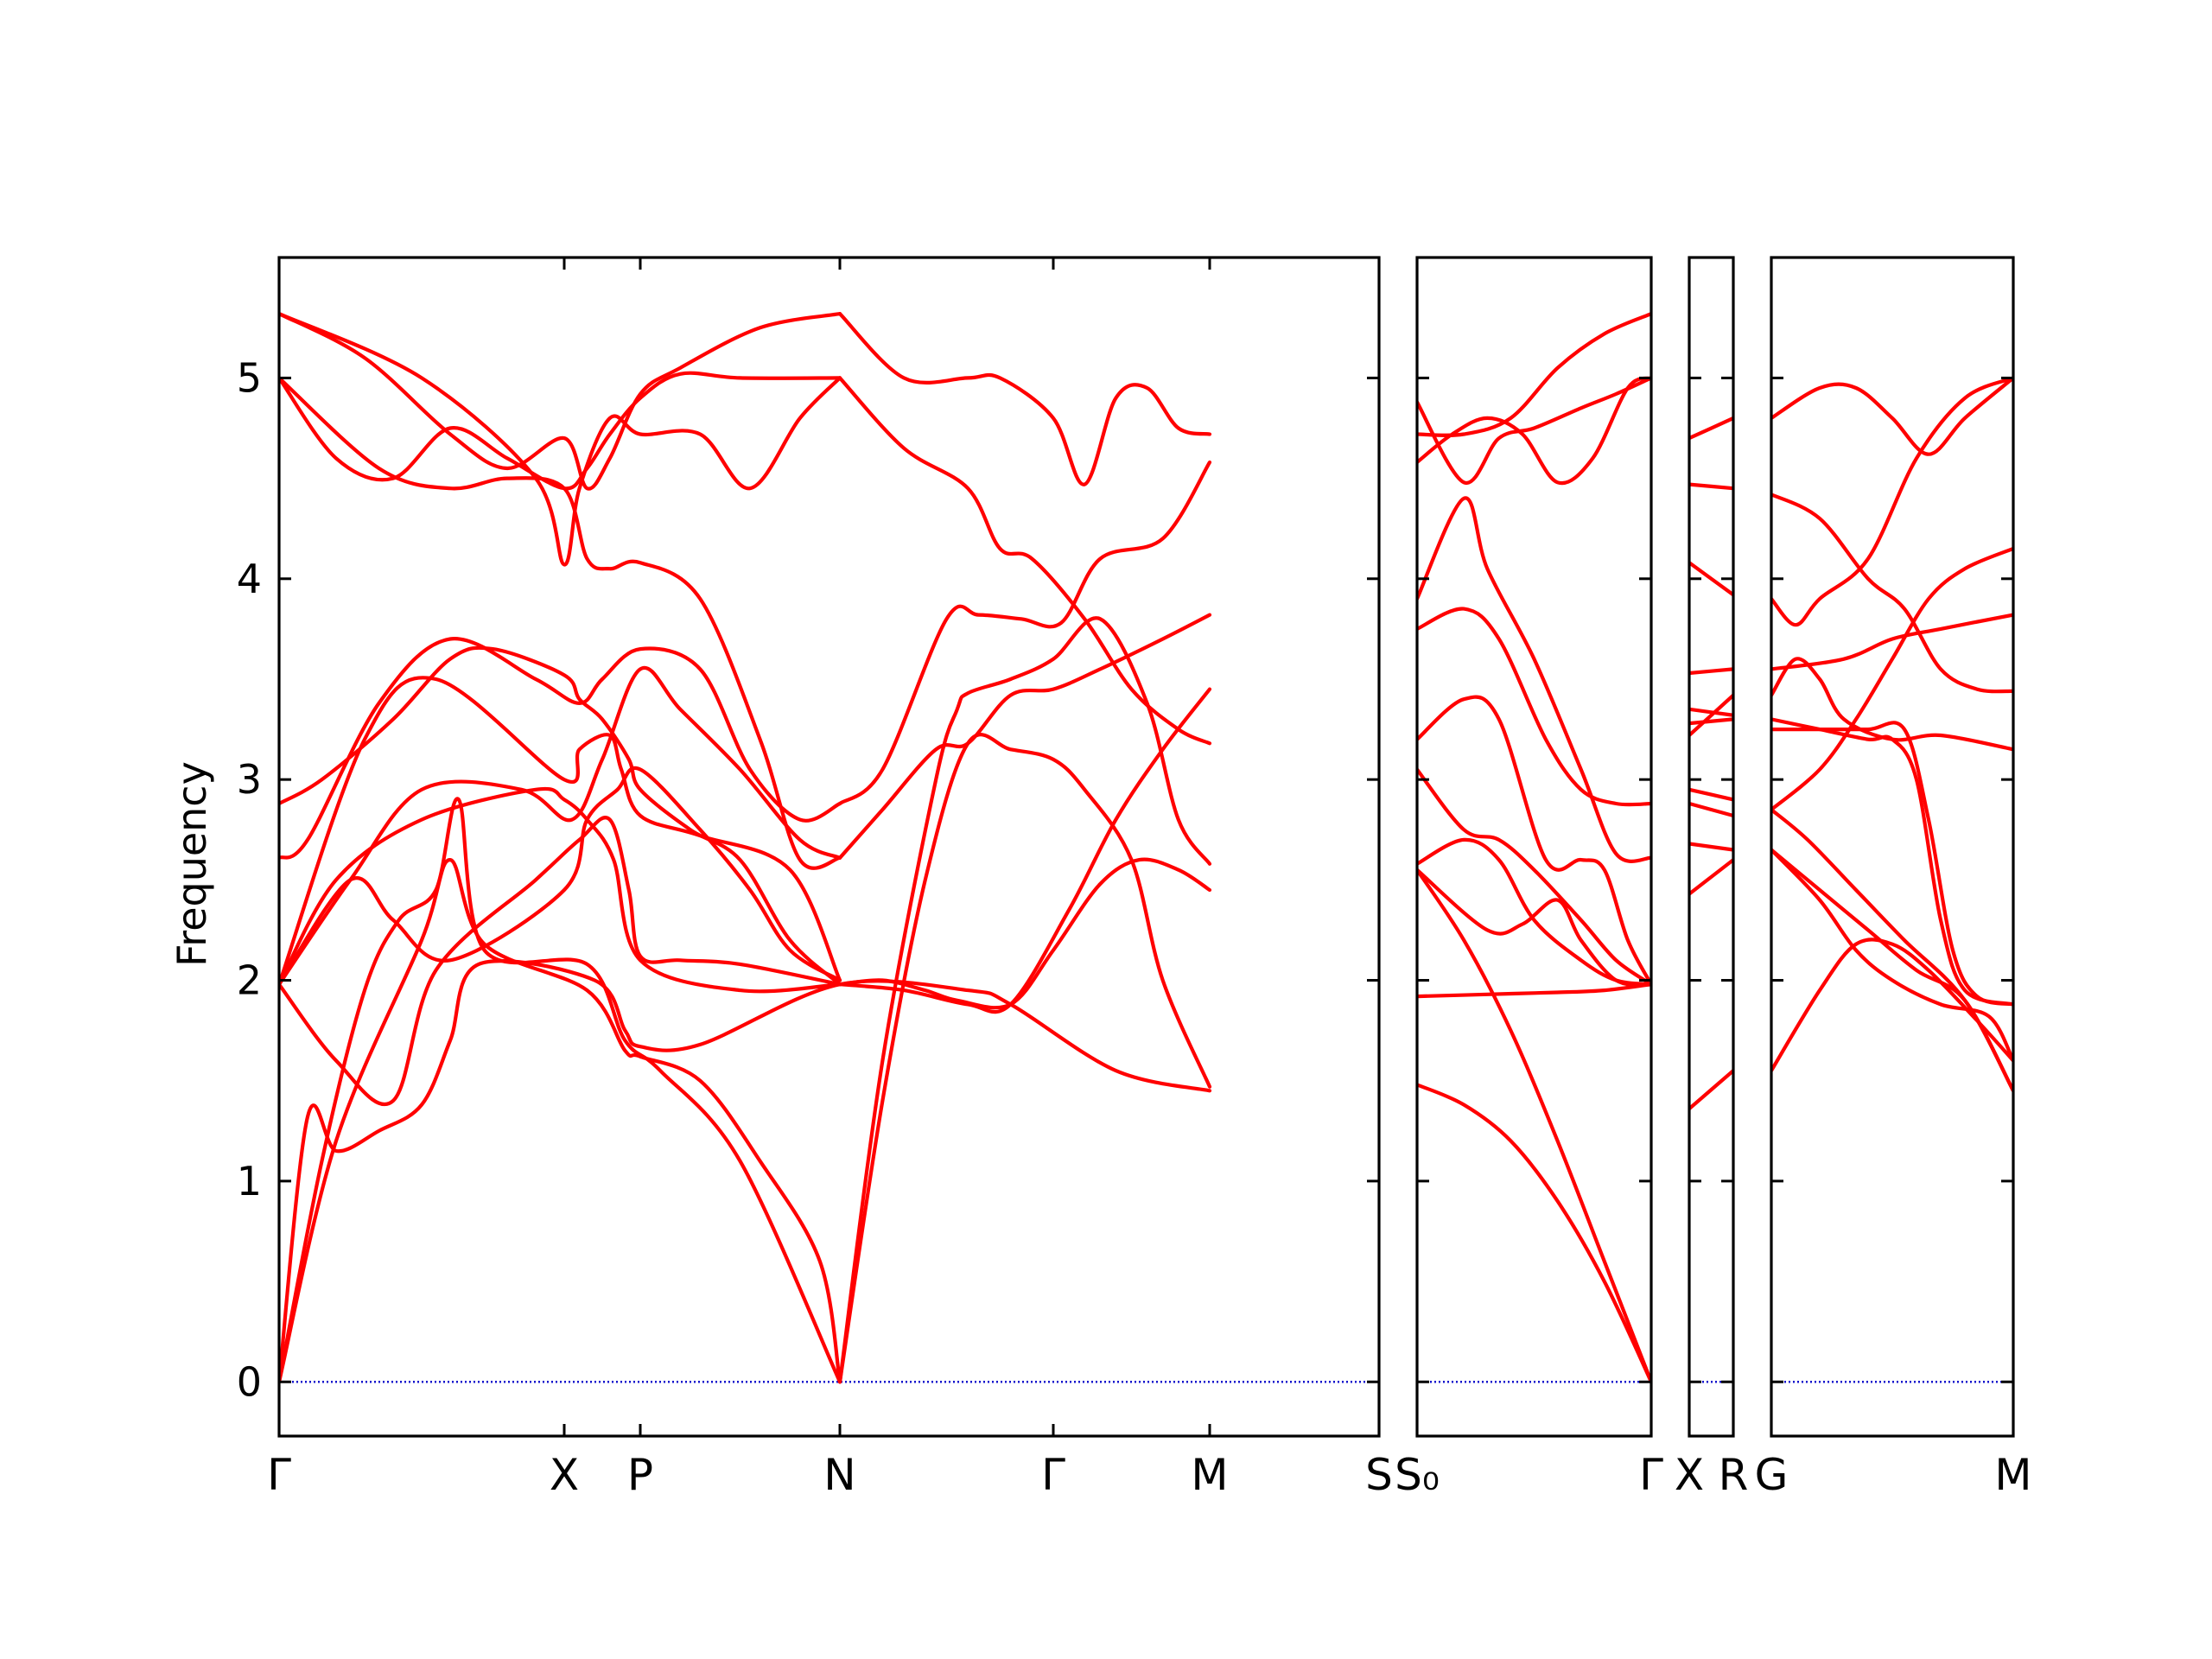 This screenshot has height=1659, width=2212. What do you see at coordinates (249, 879) in the screenshot?
I see `y-axis: 0 1 2 3 4 5` at bounding box center [249, 879].